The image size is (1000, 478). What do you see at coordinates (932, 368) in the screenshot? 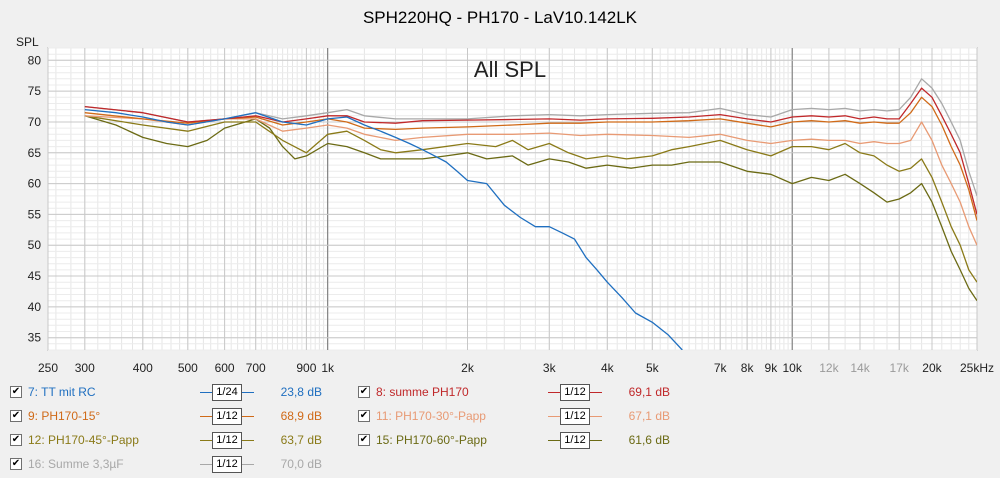
I see `x-tick-label: 20k` at bounding box center [932, 368].